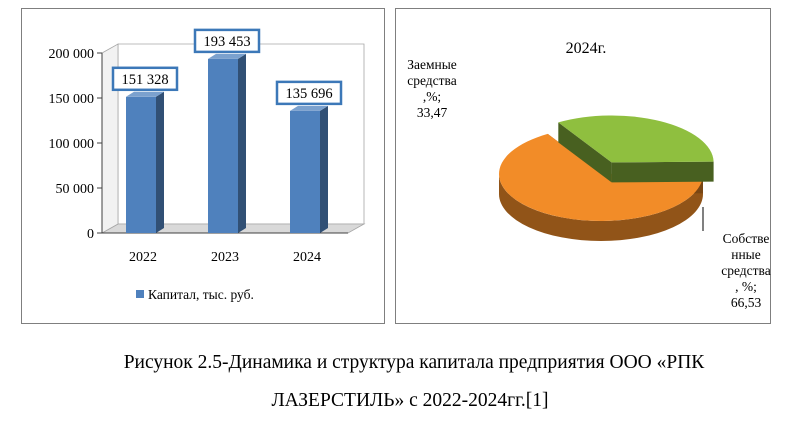 This screenshot has height=439, width=800. What do you see at coordinates (746, 302) in the screenshot?
I see `pie-label-line: 66,53` at bounding box center [746, 302].